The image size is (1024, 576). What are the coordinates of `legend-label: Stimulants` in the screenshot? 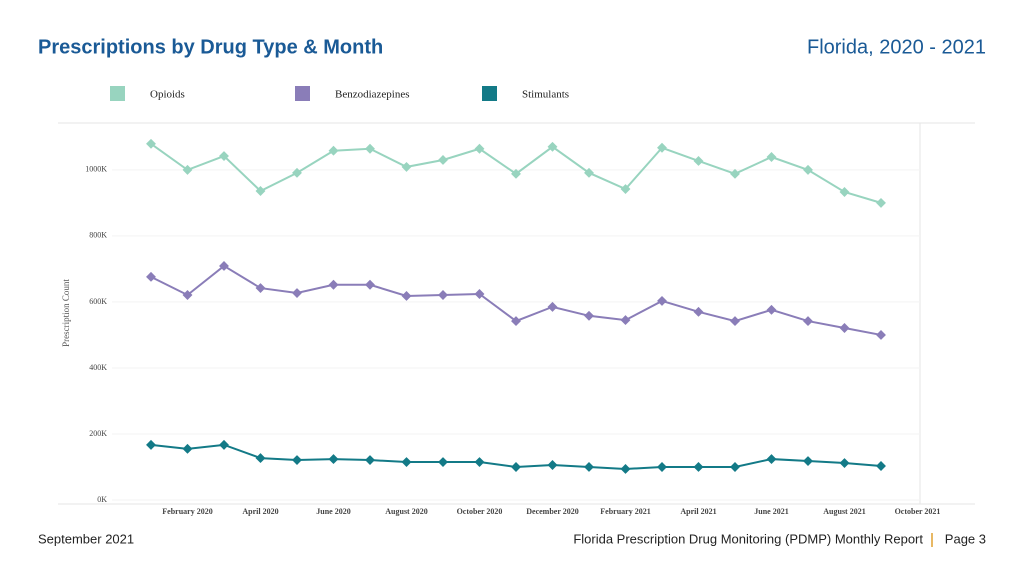 It's located at (545, 95).